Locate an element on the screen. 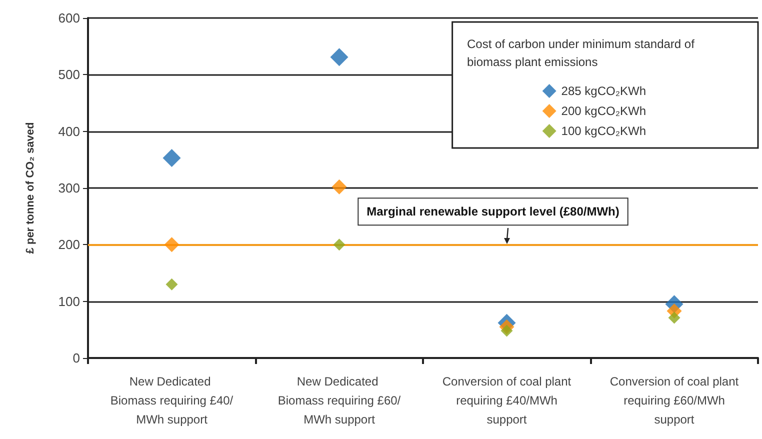 The width and height of the screenshot is (762, 439). x-tick-label: Conversion of coal plant requiring £40/MWh support is located at coordinates (507, 400).